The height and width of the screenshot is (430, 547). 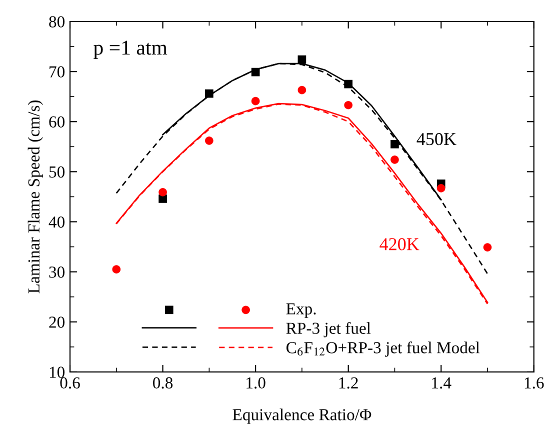 I want to click on x-tick-label: 1.4, so click(x=442, y=383).